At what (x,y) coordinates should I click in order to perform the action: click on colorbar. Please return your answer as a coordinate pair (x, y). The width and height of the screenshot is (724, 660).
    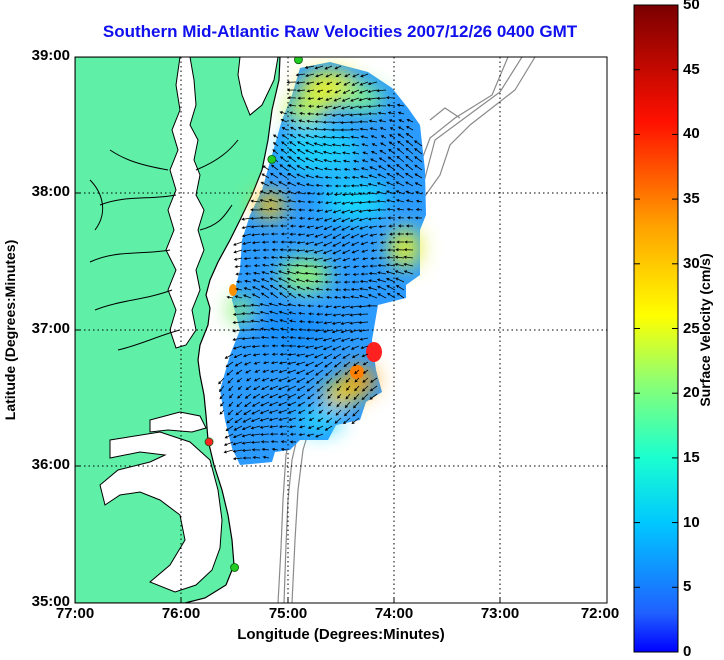
    Looking at the image, I should click on (656, 328).